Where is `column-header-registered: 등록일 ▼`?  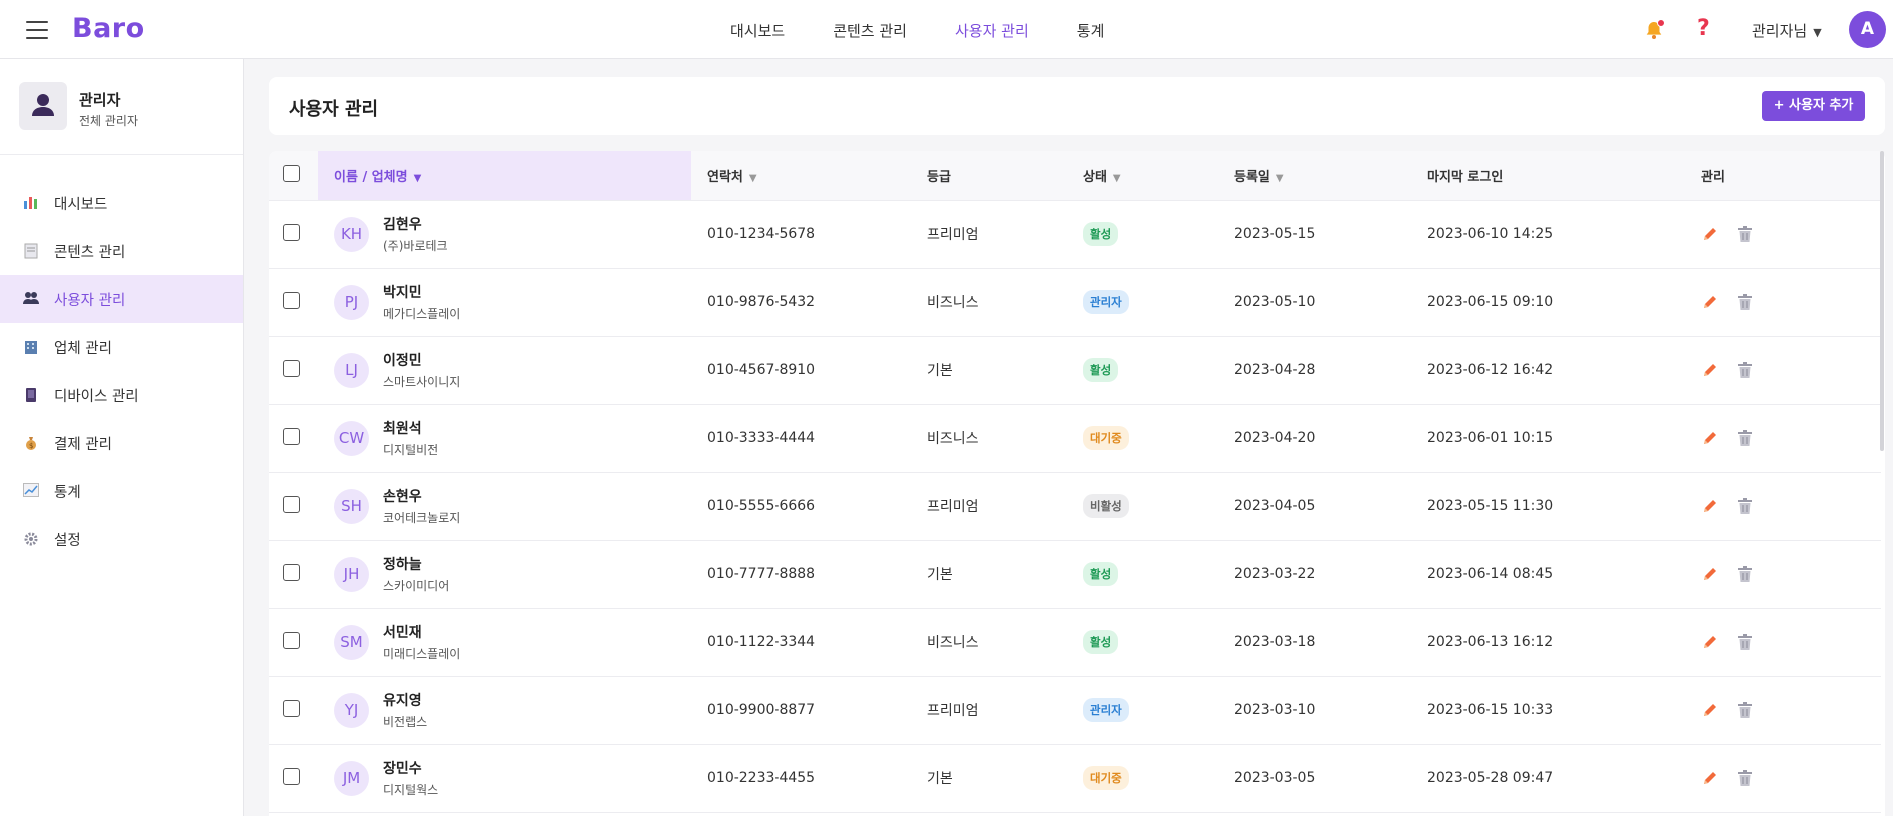
column-header-registered: 등록일 ▼ is located at coordinates (1330, 175).